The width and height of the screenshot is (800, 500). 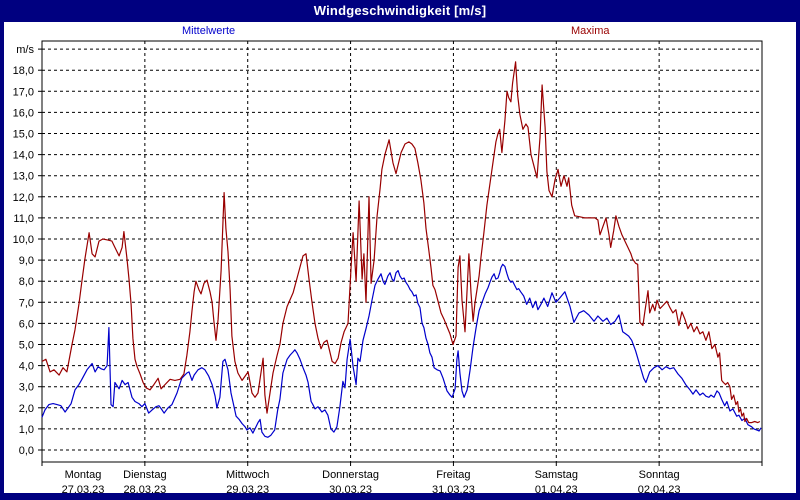 I want to click on x-axis-day-label: Montag, so click(x=83, y=475).